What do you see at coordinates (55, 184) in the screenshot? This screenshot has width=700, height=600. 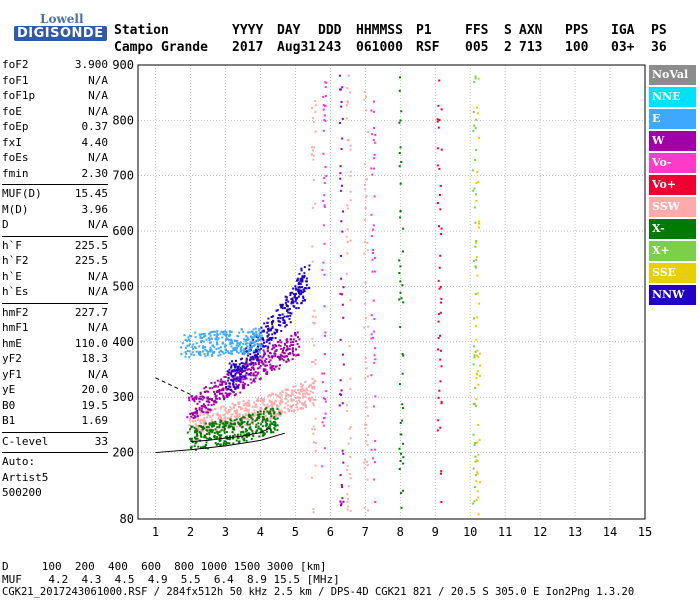 I see `param-separator` at bounding box center [55, 184].